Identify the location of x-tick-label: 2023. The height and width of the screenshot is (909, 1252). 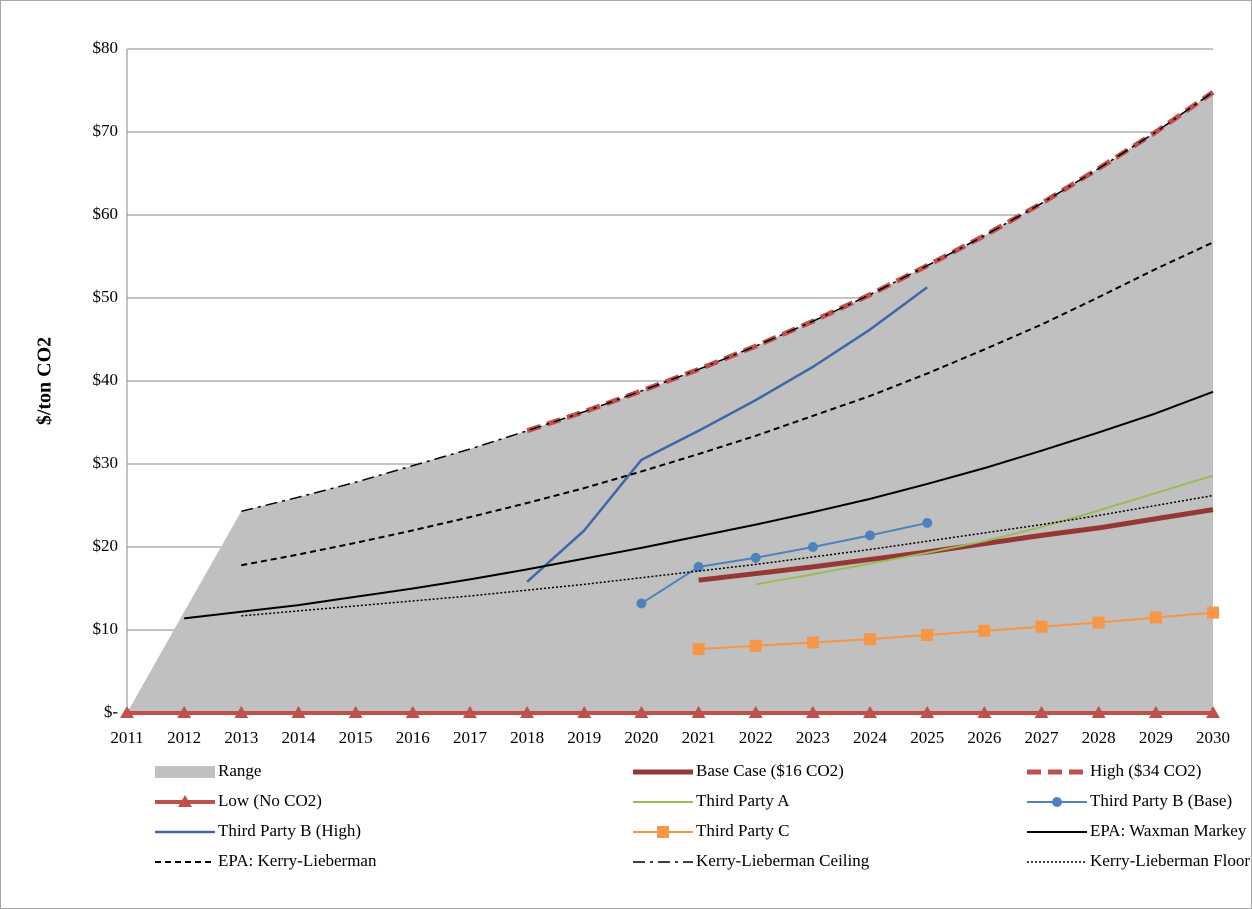
(813, 737).